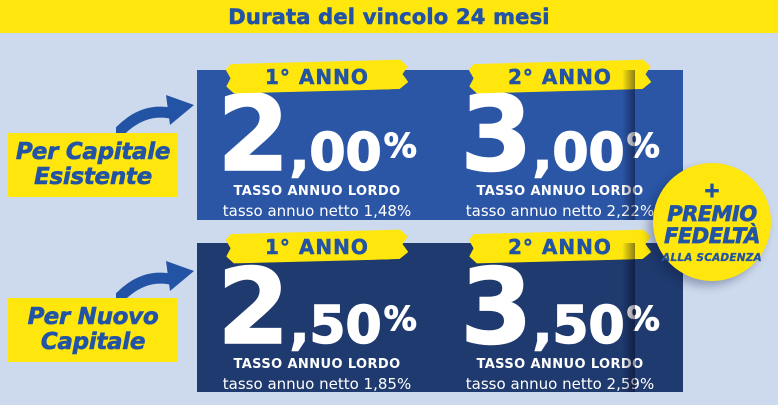 This screenshot has height=405, width=778. I want to click on row-label-line: Esistente, so click(93, 177).